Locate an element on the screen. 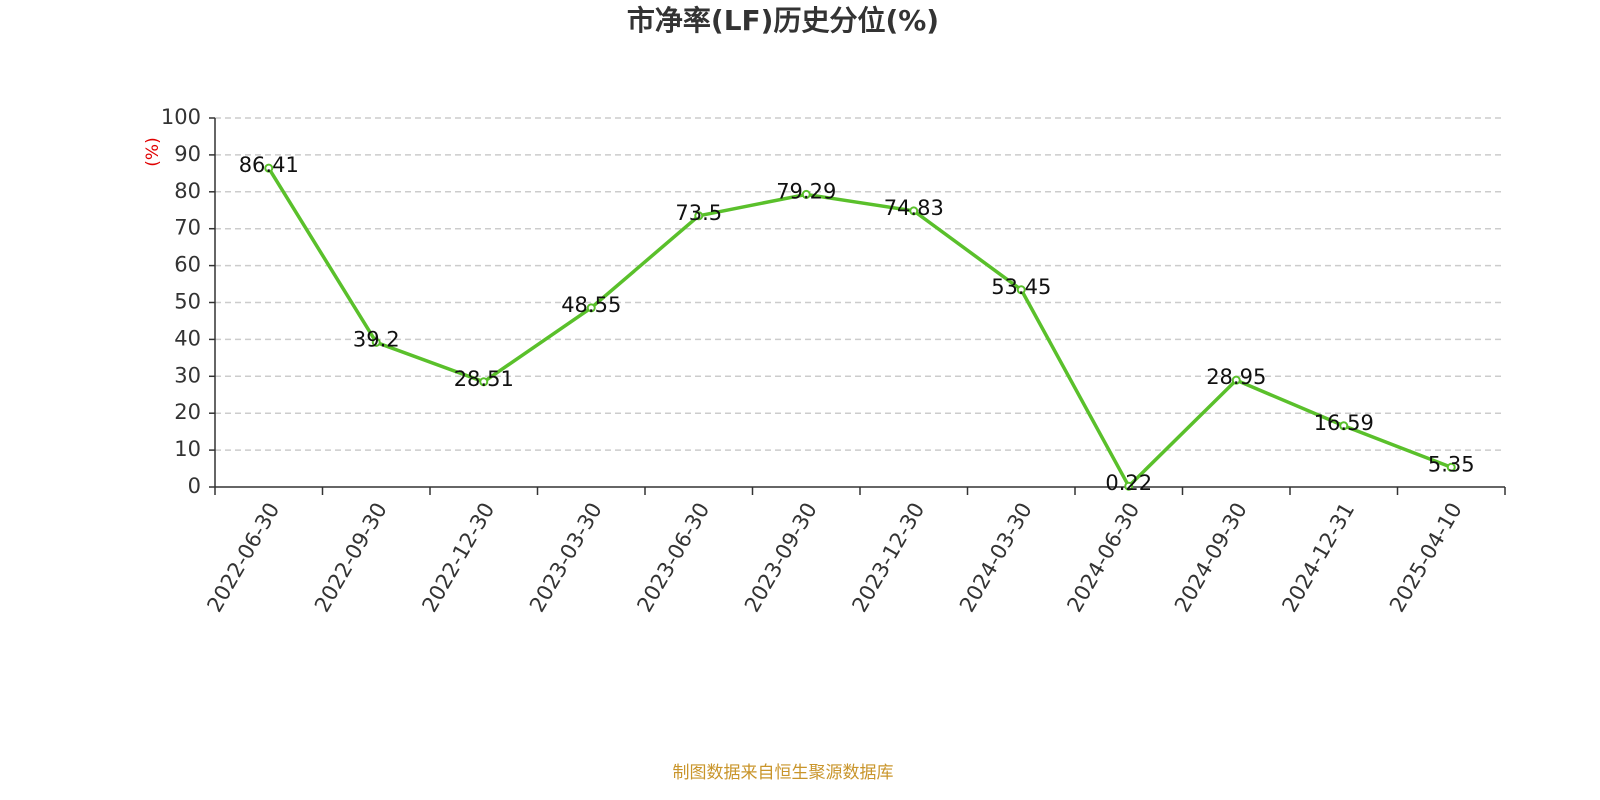 Image resolution: width=1600 pixels, height=800 pixels. y-tick-label: 70 is located at coordinates (187, 228).